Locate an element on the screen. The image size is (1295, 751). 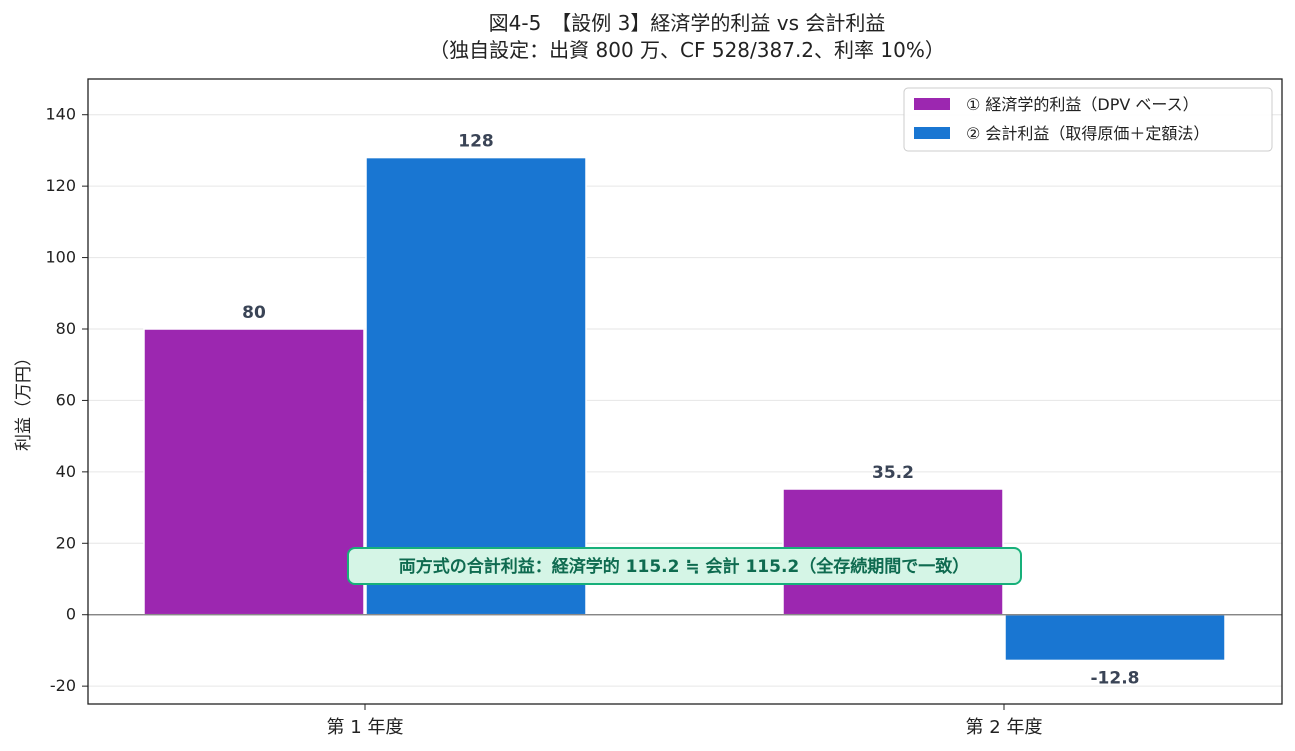
x-tick-label: 第 1 年度 is located at coordinates (365, 727).